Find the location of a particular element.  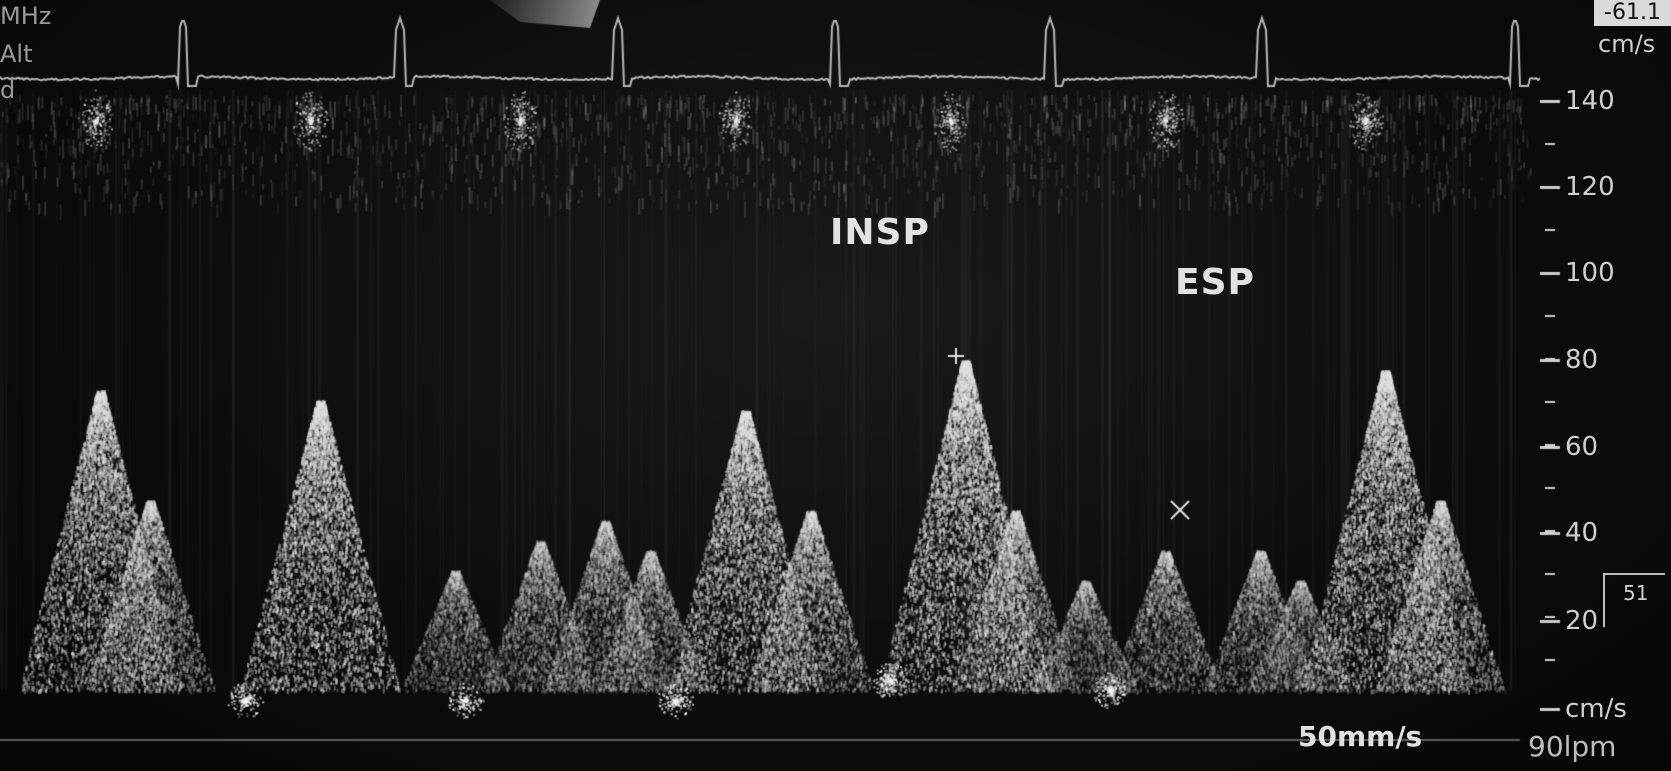

scale-tick-label: 40 is located at coordinates (1582, 533).